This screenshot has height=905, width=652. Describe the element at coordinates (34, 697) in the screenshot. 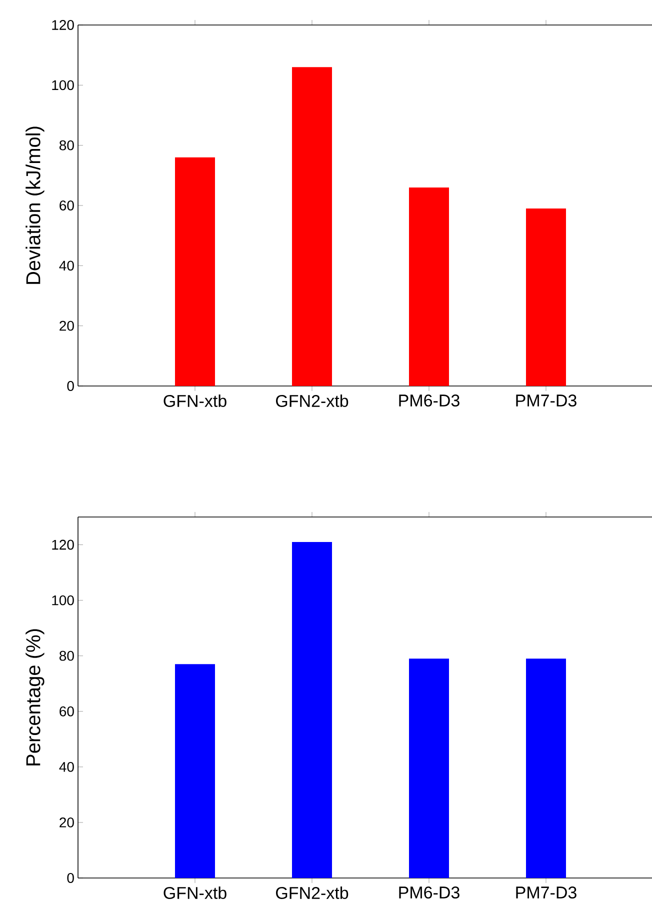

I see `y-axis-title: Percentage (%)` at that location.